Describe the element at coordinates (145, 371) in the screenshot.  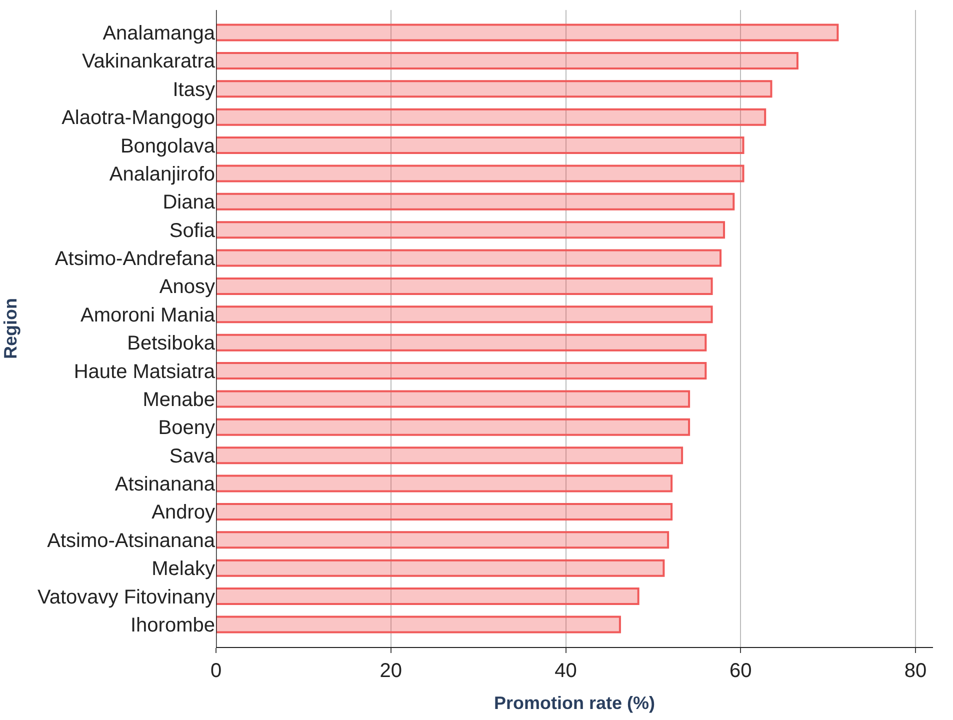
I see `y-tick-label: Haute Matsiatra` at that location.